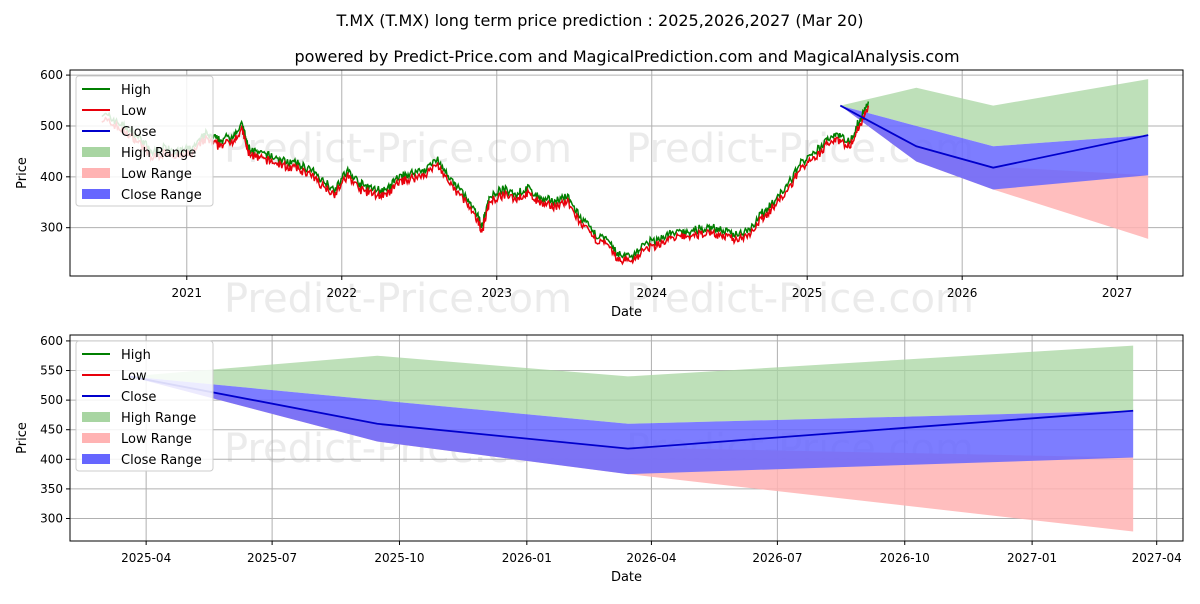 The width and height of the screenshot is (1200, 604). Describe the element at coordinates (496, 293) in the screenshot. I see `x-tick-label: 2023` at that location.